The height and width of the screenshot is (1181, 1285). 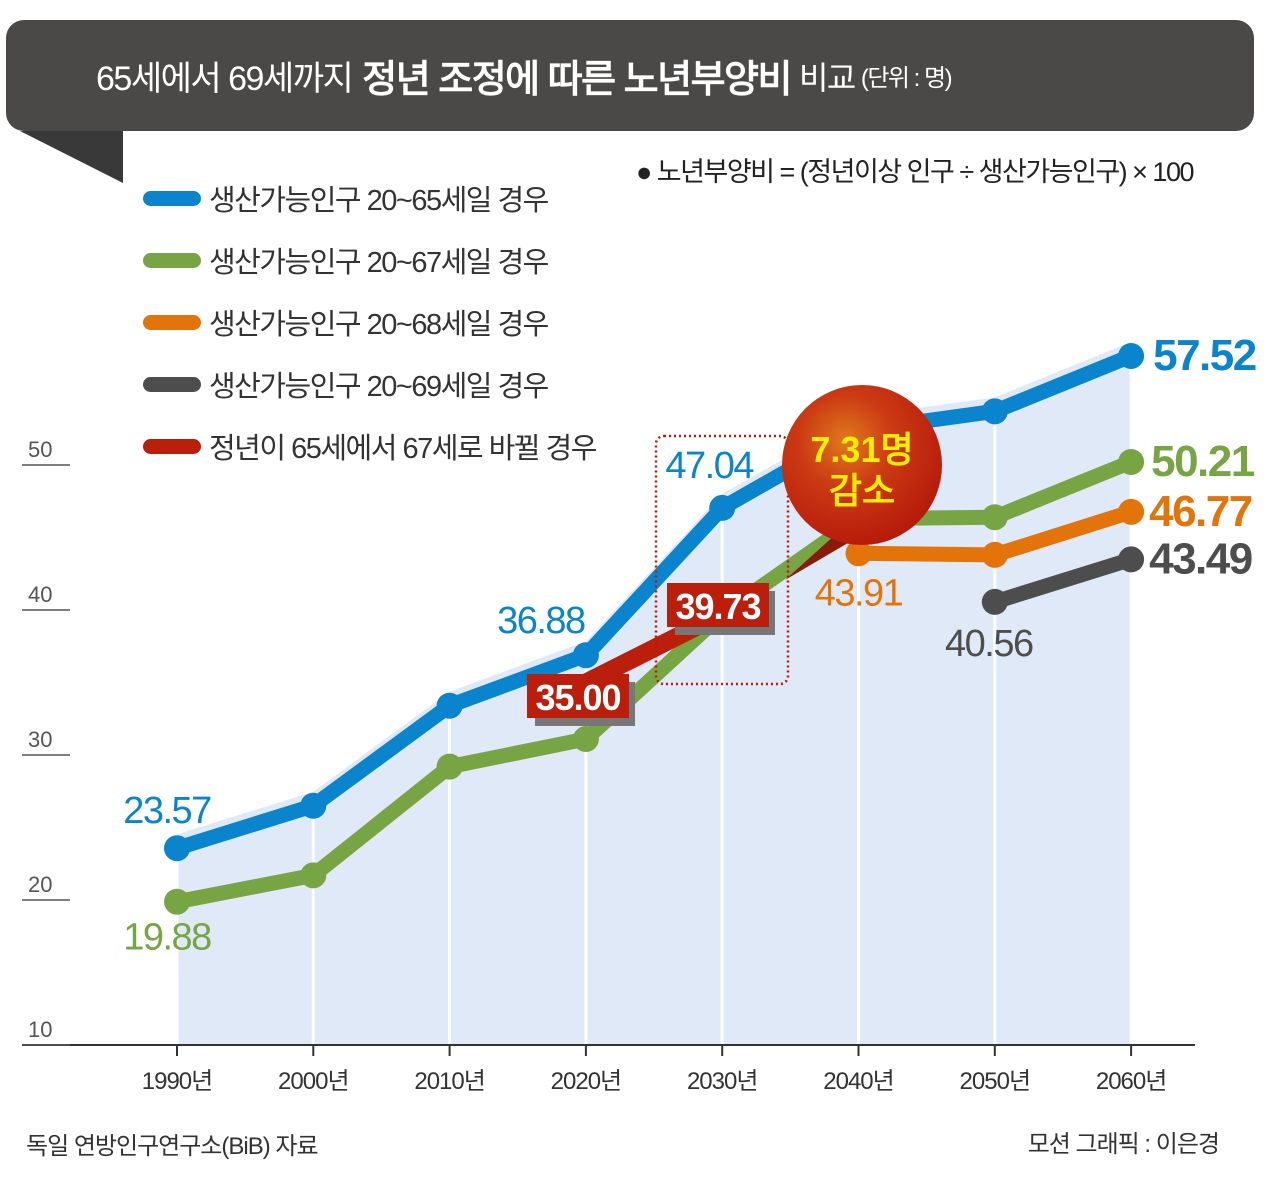 What do you see at coordinates (449, 1081) in the screenshot?
I see `x-tick-label: 2010년` at bounding box center [449, 1081].